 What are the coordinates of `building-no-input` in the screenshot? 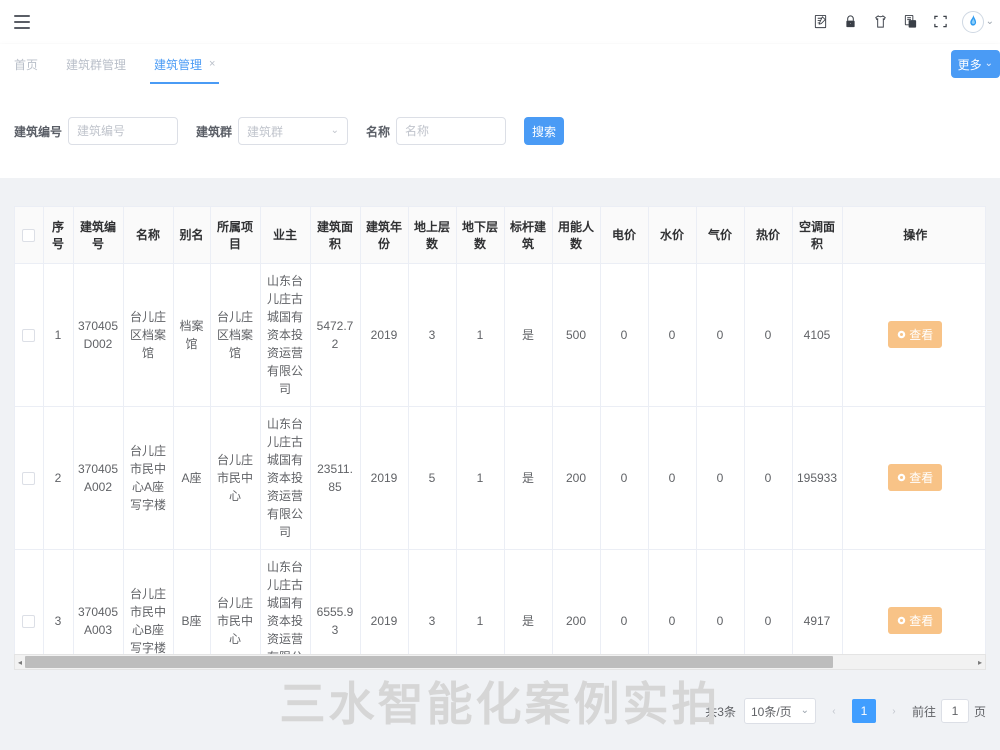 It's located at (123, 131).